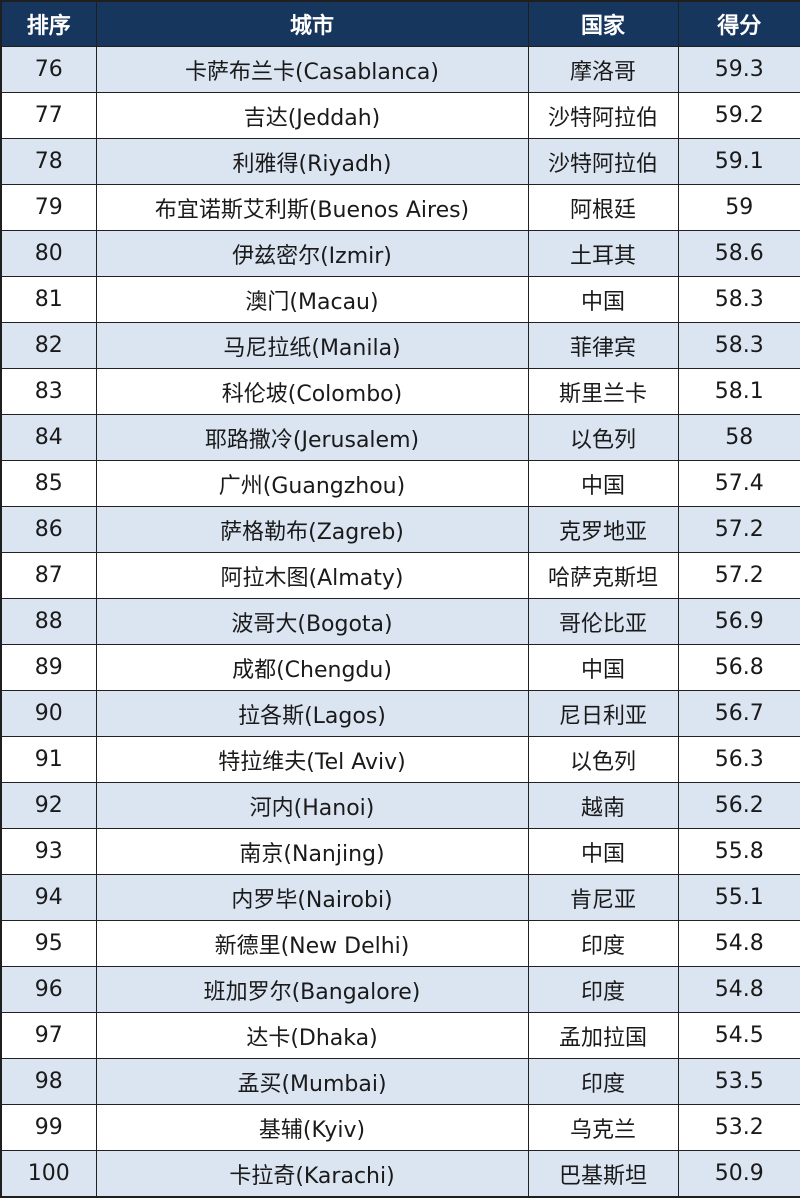 The image size is (800, 1198). Describe the element at coordinates (48, 253) in the screenshot. I see `cell-rank: 80` at that location.